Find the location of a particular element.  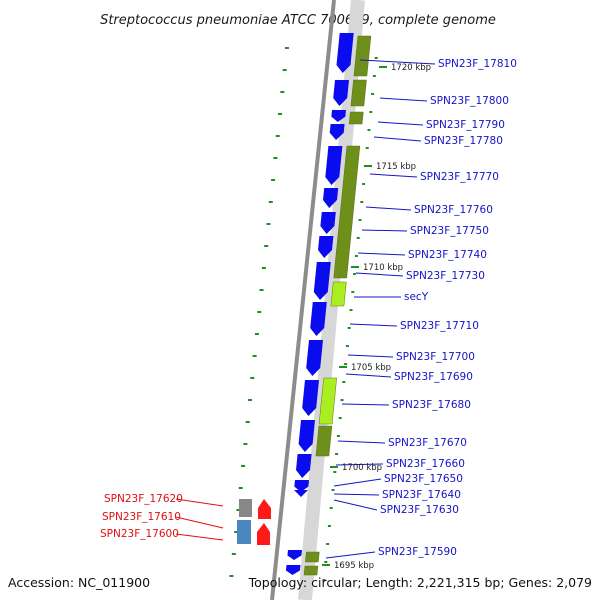

gene-label: SPN23F_17770 is located at coordinates (459, 177).